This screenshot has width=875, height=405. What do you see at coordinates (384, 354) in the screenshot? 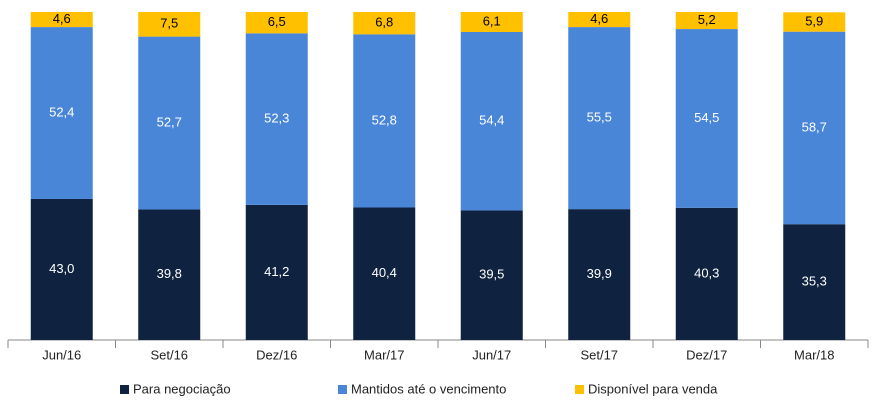
I see `x-tick-label: Mar/17` at bounding box center [384, 354].